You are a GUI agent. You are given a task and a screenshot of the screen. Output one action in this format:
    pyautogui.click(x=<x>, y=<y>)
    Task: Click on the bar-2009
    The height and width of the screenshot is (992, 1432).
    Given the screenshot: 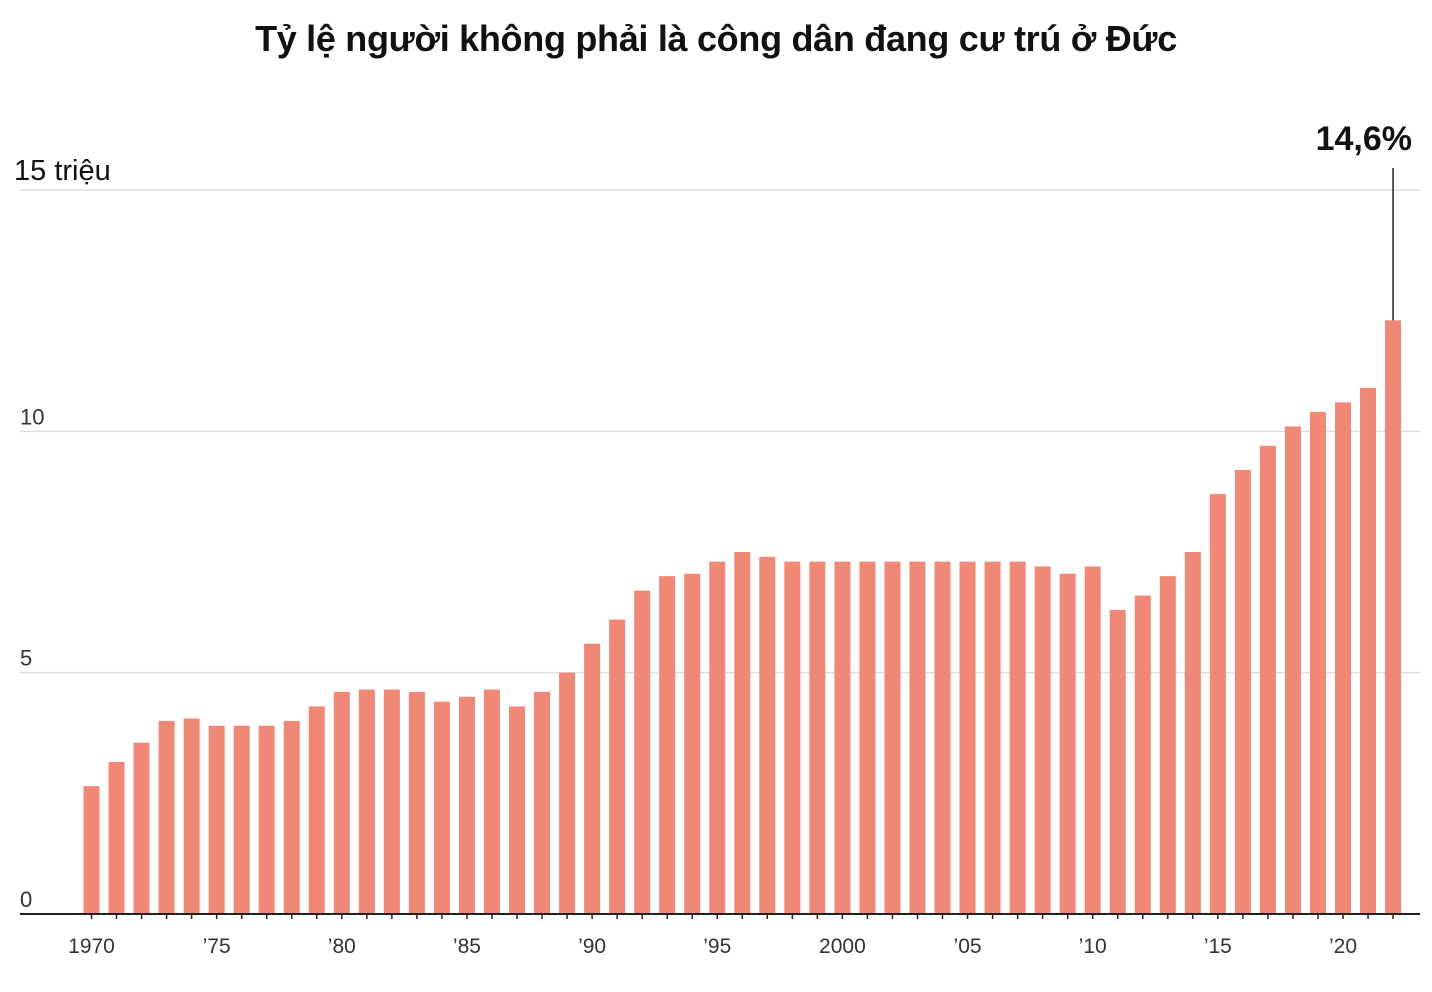 What is the action you would take?
    pyautogui.click(x=1067, y=743)
    